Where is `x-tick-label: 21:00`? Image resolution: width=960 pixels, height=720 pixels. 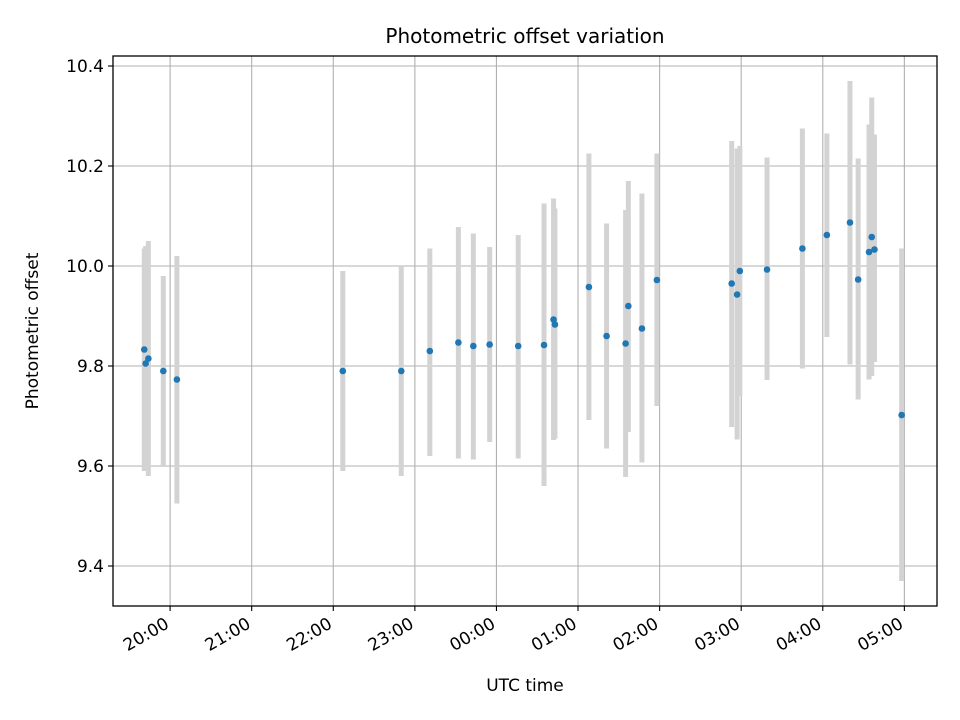
x-tick-label: 21:00 is located at coordinates (228, 635).